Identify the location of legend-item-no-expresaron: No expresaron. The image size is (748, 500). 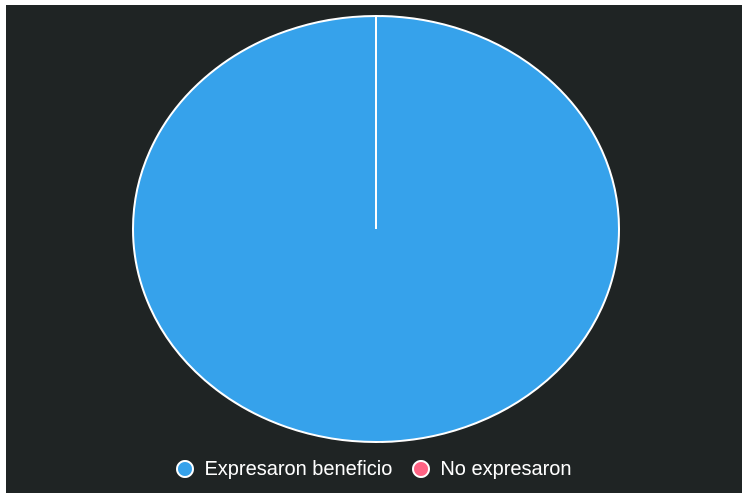
(492, 469).